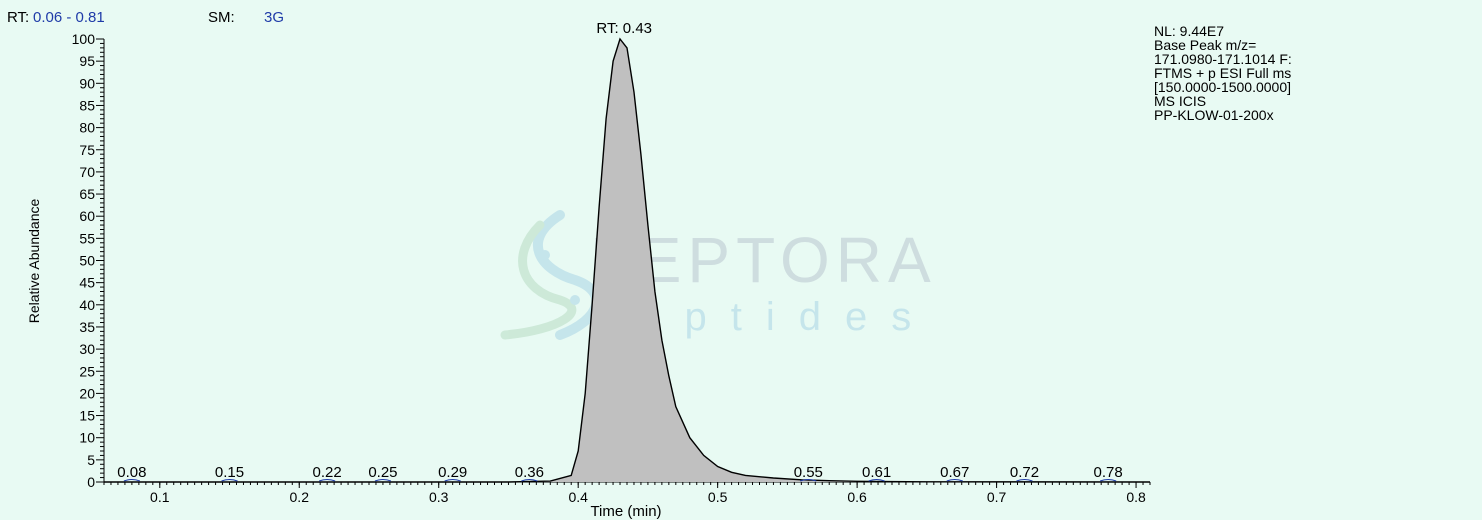 Image resolution: width=1482 pixels, height=520 pixels. Describe the element at coordinates (808, 472) in the screenshot. I see `minor-peak-label: 0.55` at that location.